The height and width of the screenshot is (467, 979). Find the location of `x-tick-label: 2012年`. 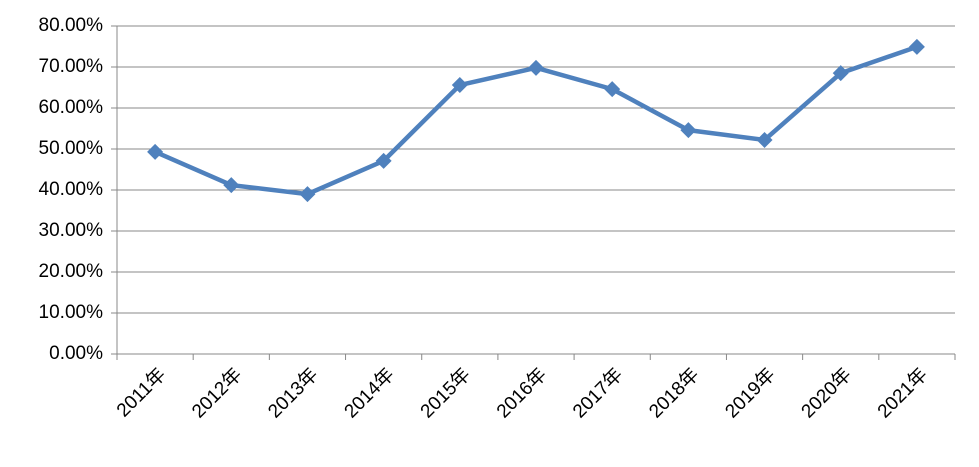

x-tick-label: 2012年 is located at coordinates (216, 393).